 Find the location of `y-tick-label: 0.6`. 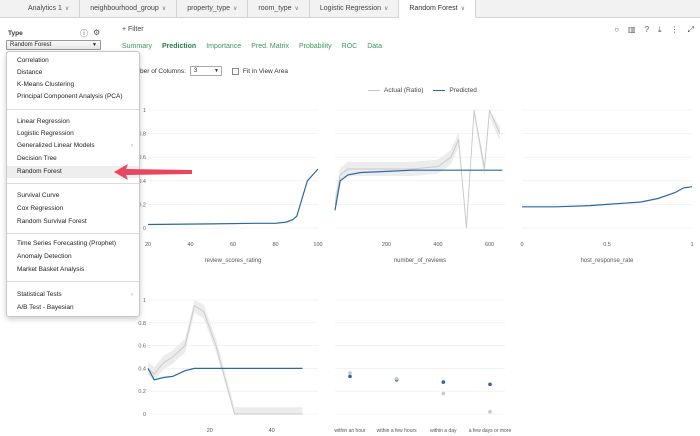

y-tick-label: 0.6 is located at coordinates (142, 347).